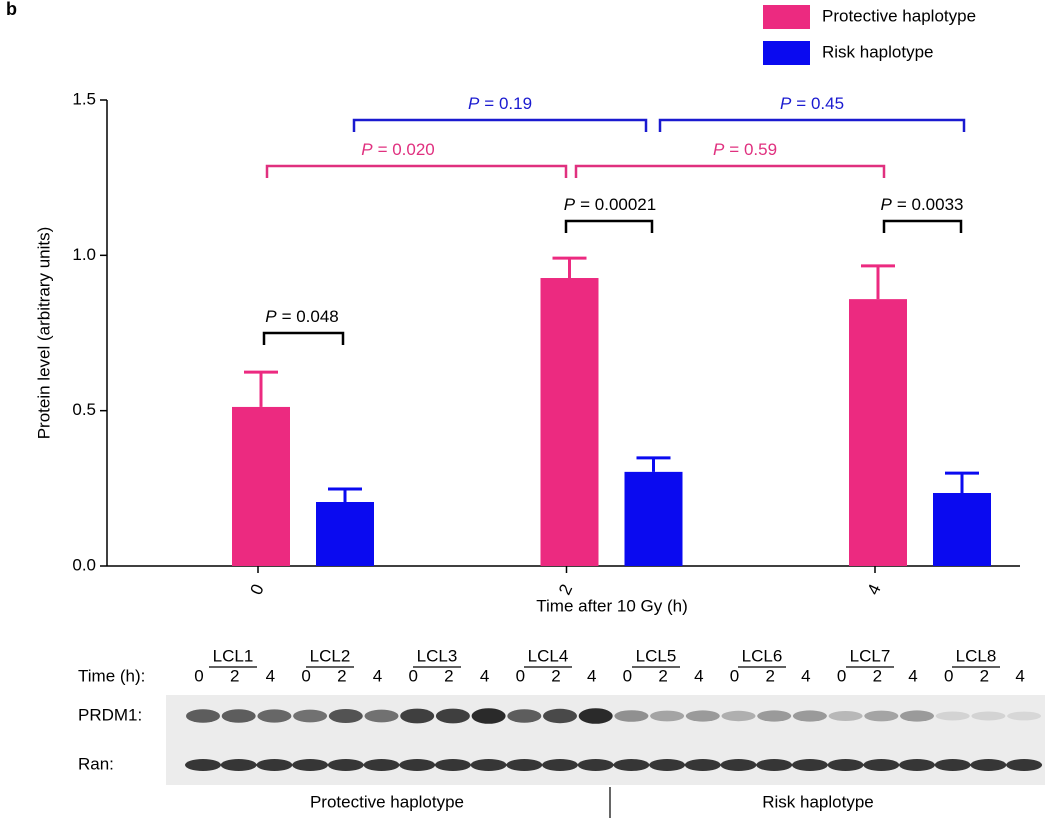 This screenshot has width=1050, height=820. I want to click on time-label: Time (h):, so click(111, 675).